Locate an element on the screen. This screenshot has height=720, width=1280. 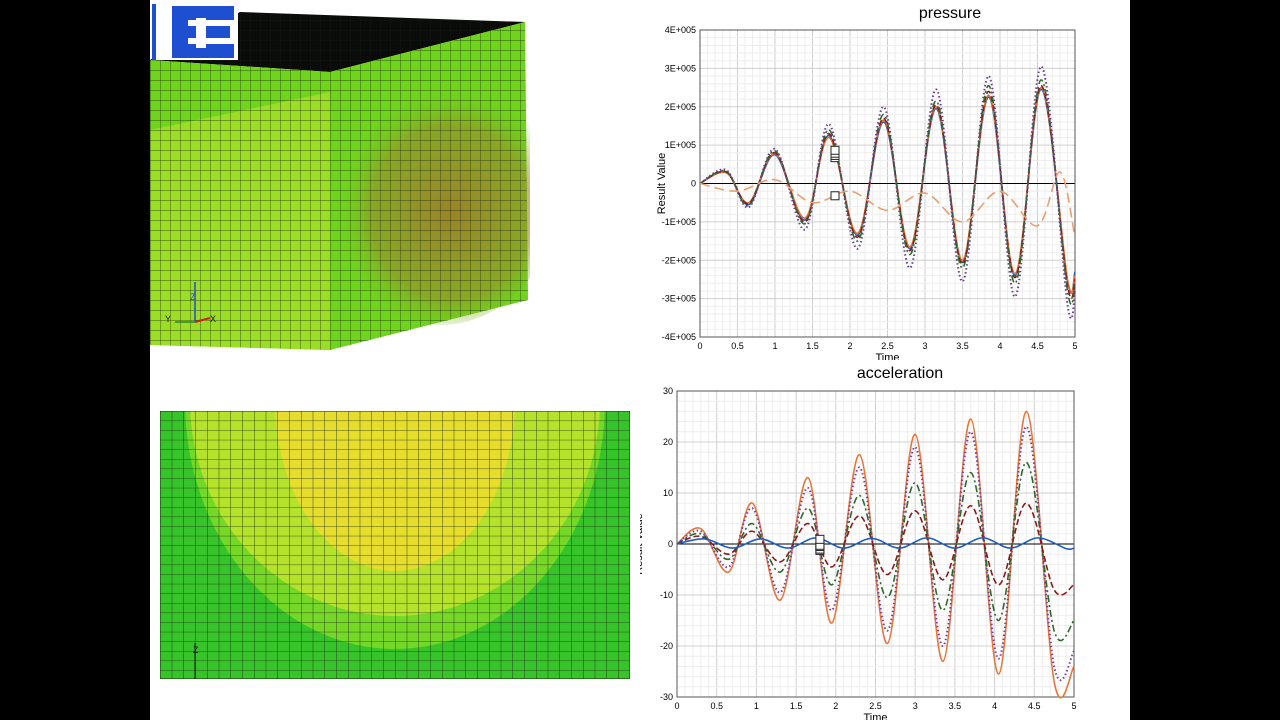
acceleration-y-tick-label: -20 is located at coordinates (666, 646).